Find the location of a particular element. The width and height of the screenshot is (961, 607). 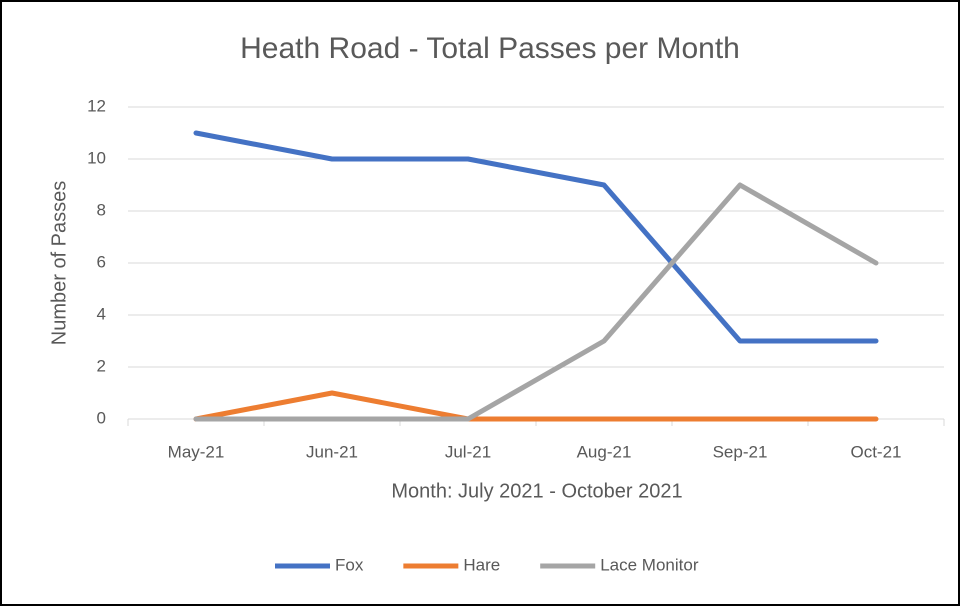

legend-label: Hare is located at coordinates (481, 564).